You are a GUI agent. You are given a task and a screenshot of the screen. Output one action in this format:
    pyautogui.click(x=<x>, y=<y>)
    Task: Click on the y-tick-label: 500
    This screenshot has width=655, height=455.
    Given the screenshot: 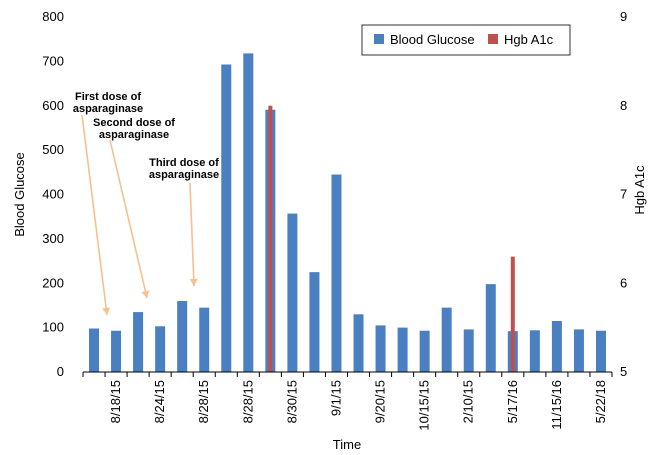 What is the action you would take?
    pyautogui.click(x=53, y=149)
    